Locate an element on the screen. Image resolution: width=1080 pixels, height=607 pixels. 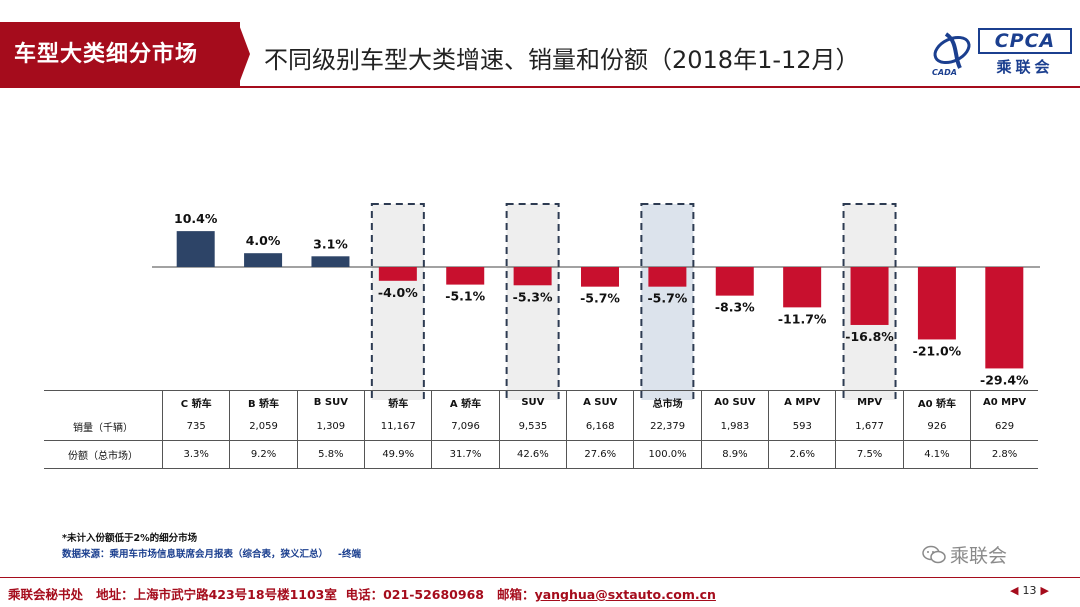
bar-value-label-4: -5.1% is located at coordinates (465, 296).